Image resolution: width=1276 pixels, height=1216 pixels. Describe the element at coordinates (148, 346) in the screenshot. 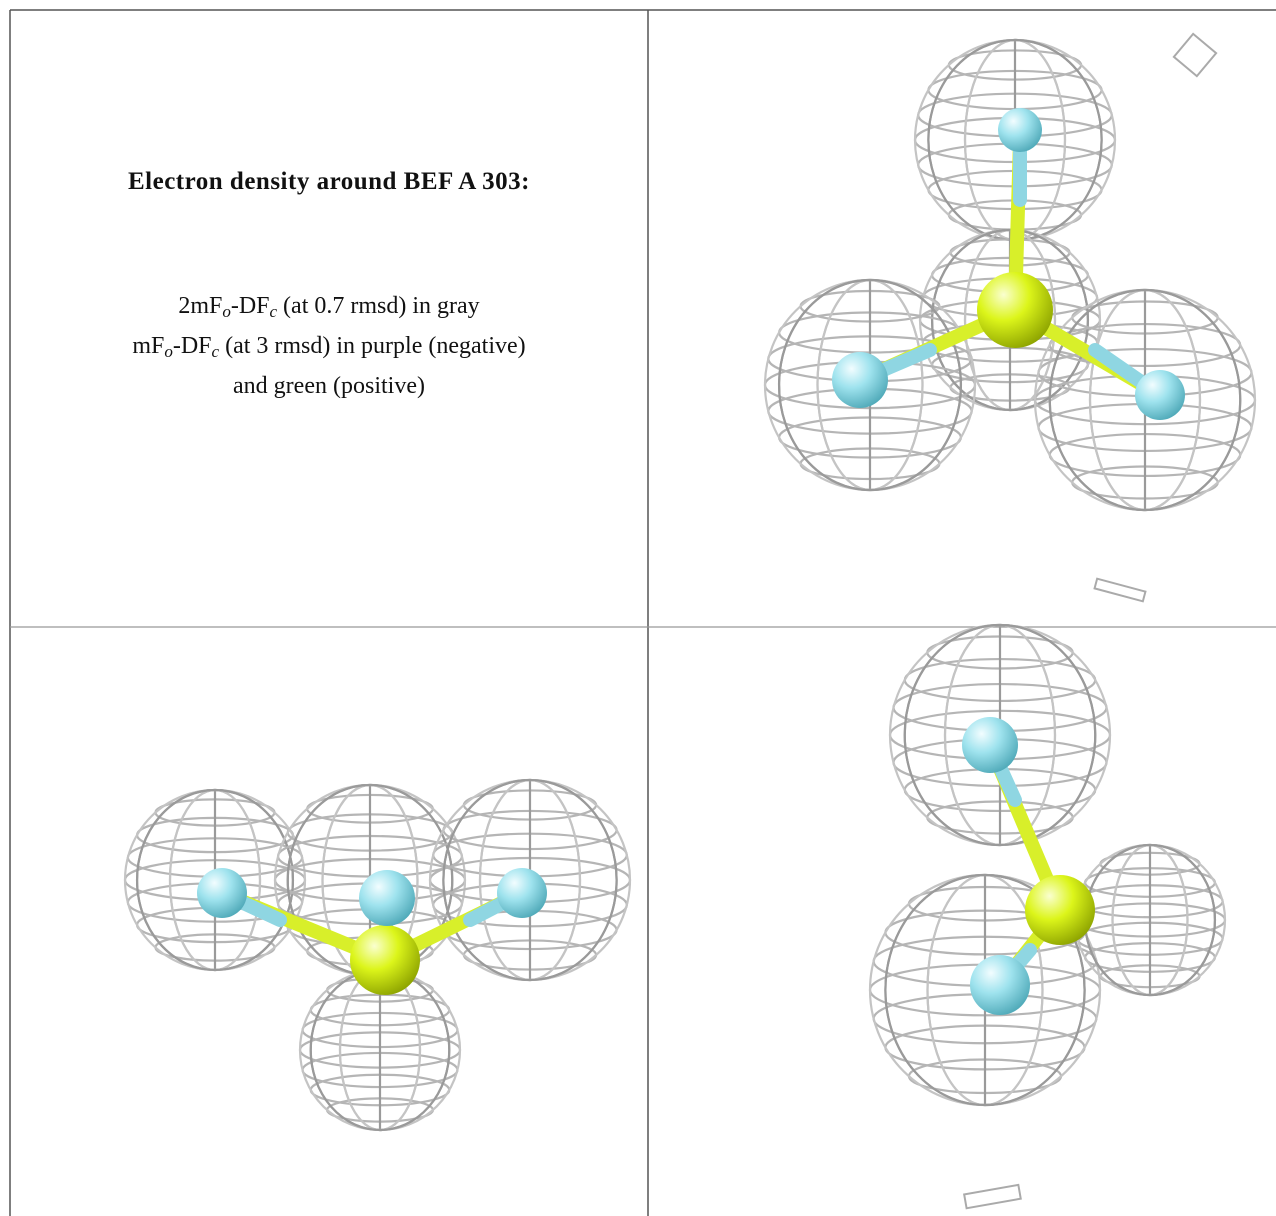

I see `text: mF` at that location.